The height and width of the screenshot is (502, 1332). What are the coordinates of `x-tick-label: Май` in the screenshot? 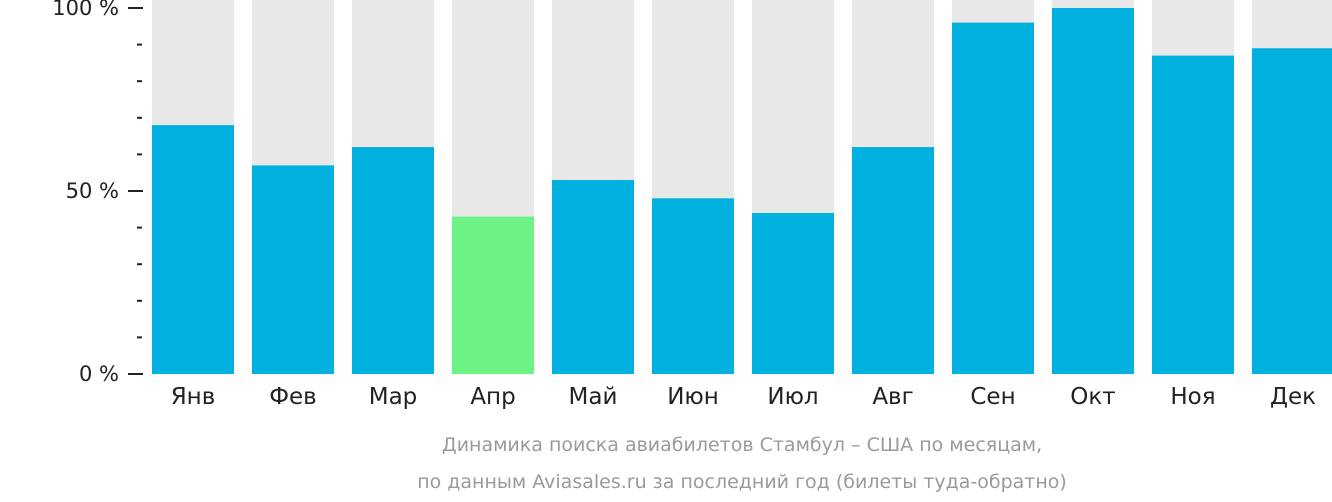 It's located at (593, 397).